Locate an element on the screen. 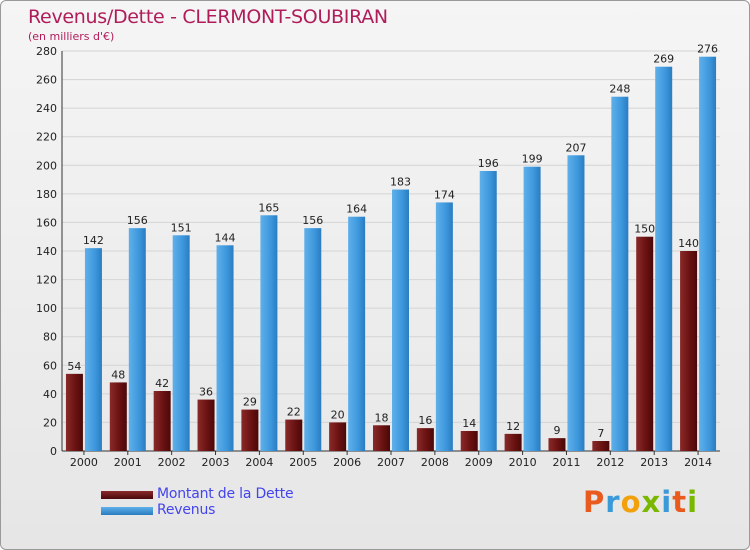 This screenshot has height=550, width=750. y-tick-label: 60 is located at coordinates (50, 365).